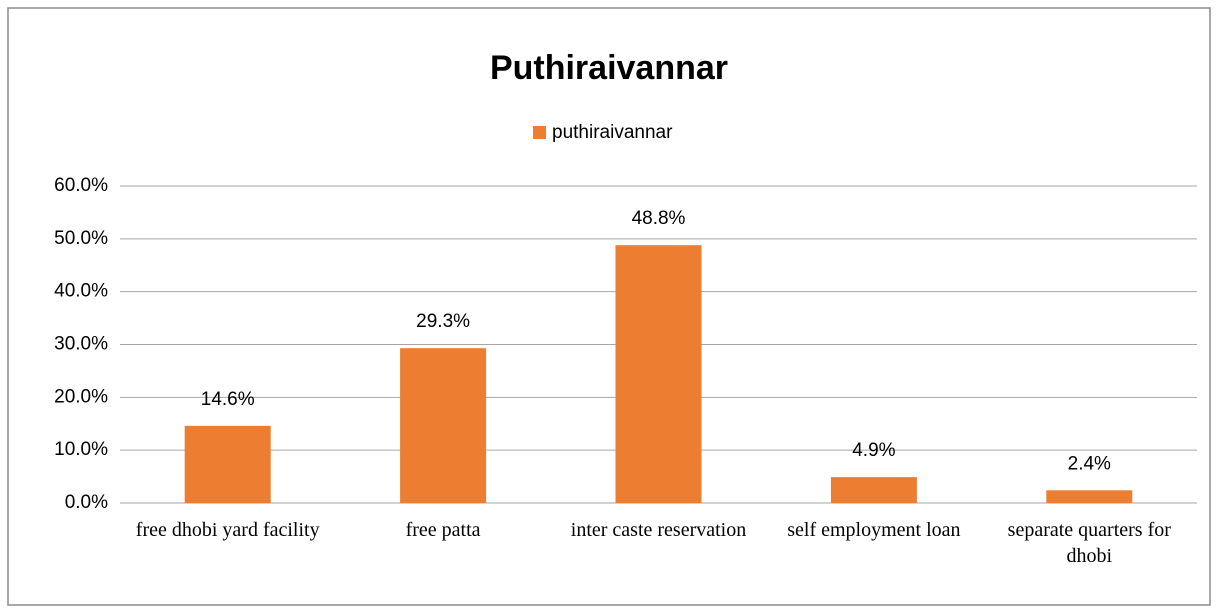  What do you see at coordinates (873, 450) in the screenshot?
I see `value-label: 4.9%` at bounding box center [873, 450].